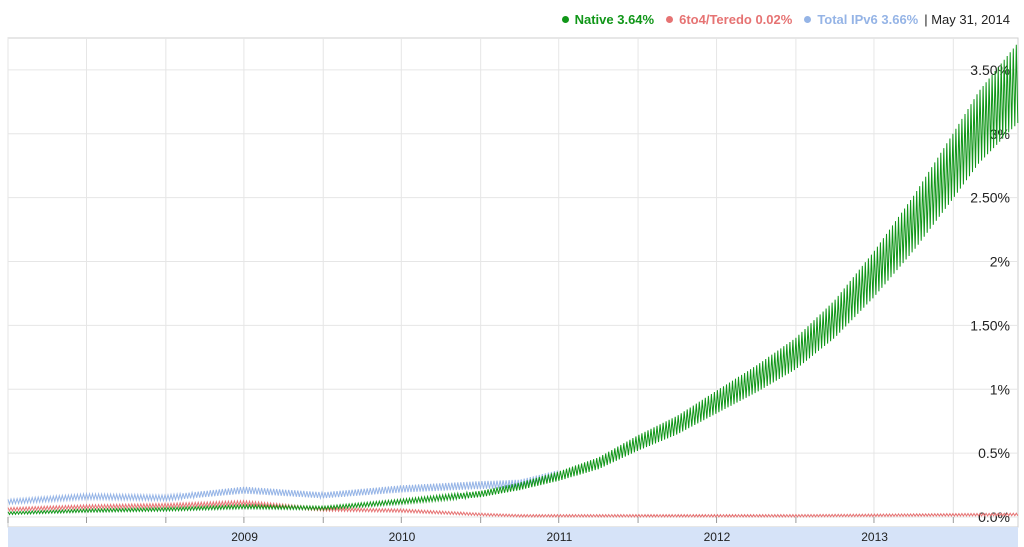 This screenshot has width=1024, height=547. What do you see at coordinates (994, 517) in the screenshot?
I see `y-tick-label: 0.0%` at bounding box center [994, 517].